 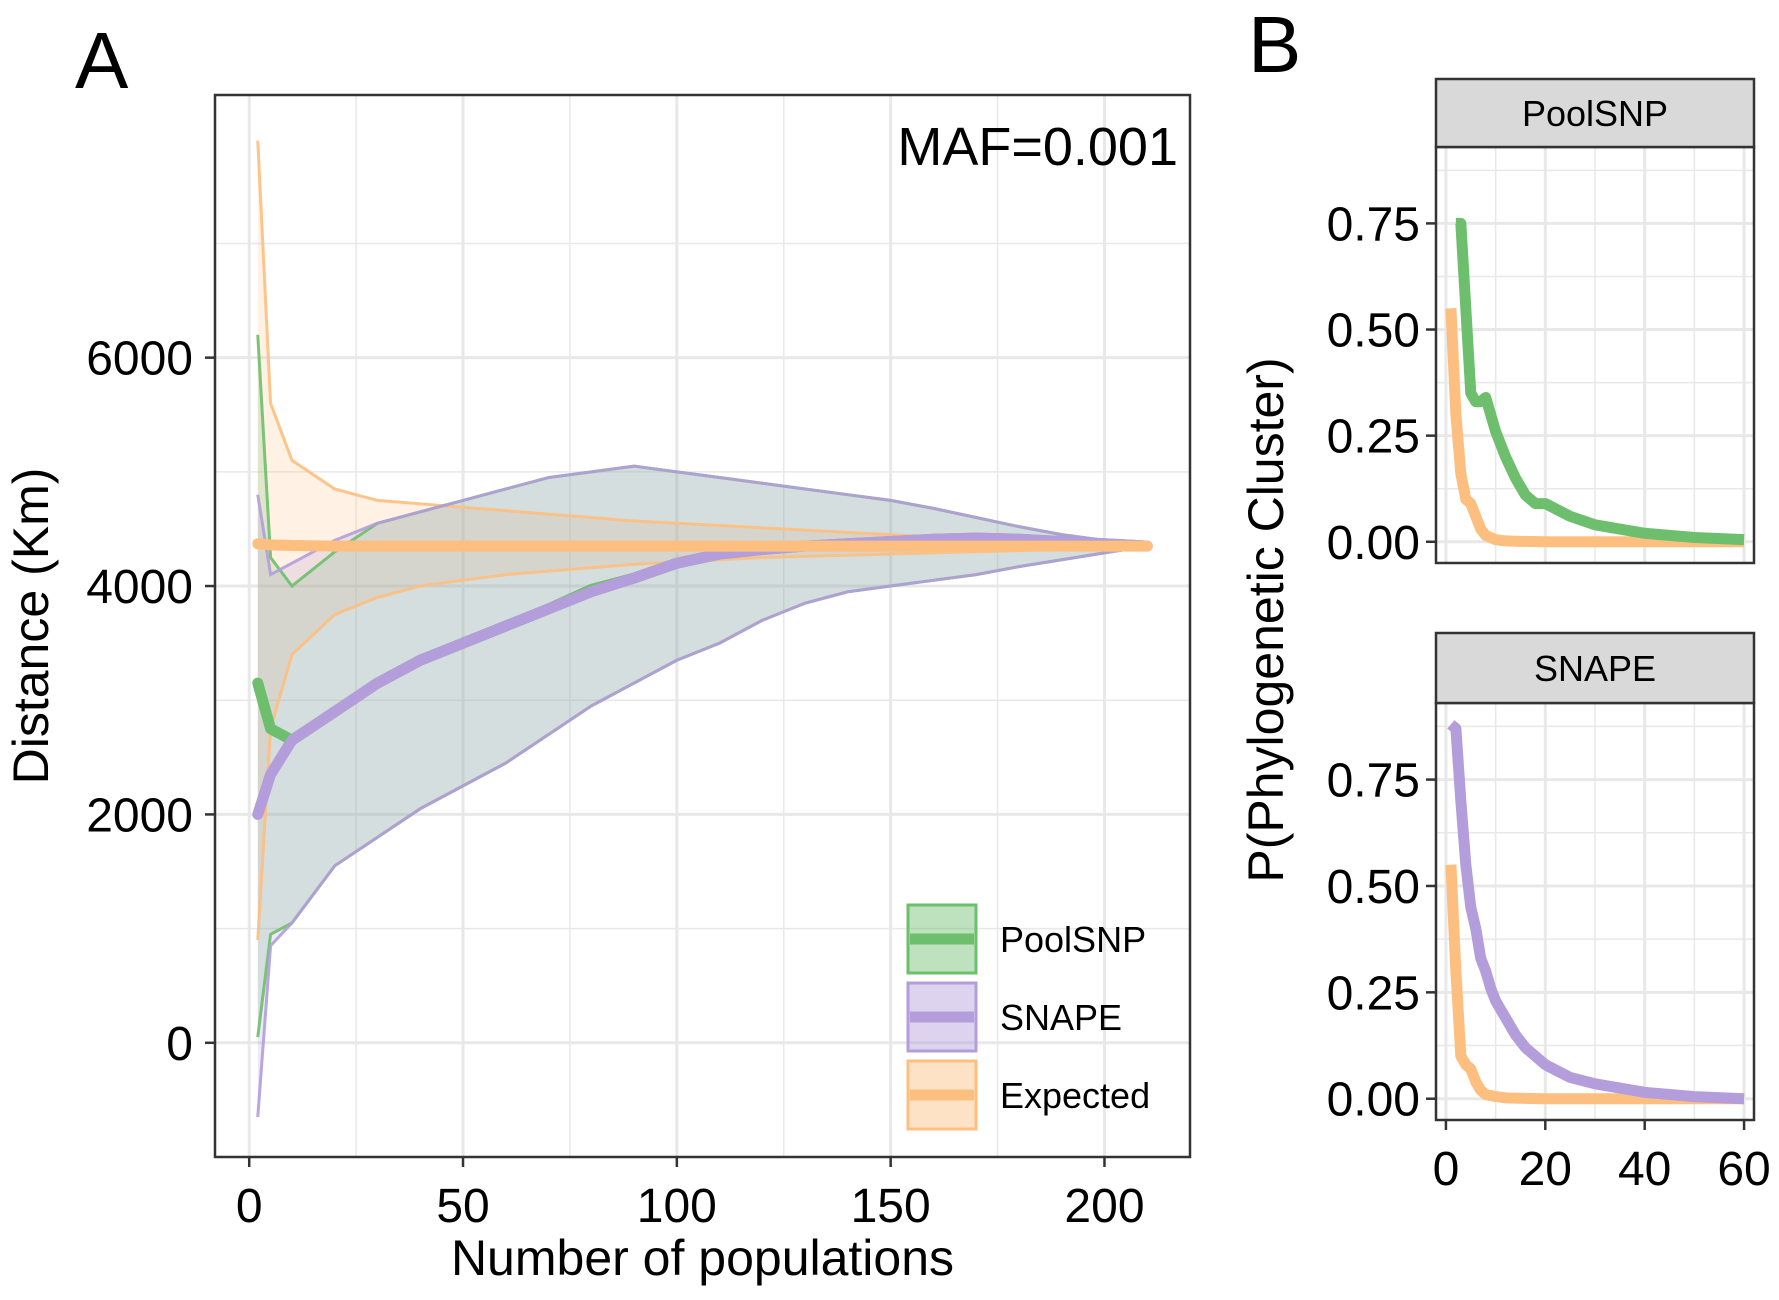 I want to click on facet-line-snape, so click(x=1596, y=912).